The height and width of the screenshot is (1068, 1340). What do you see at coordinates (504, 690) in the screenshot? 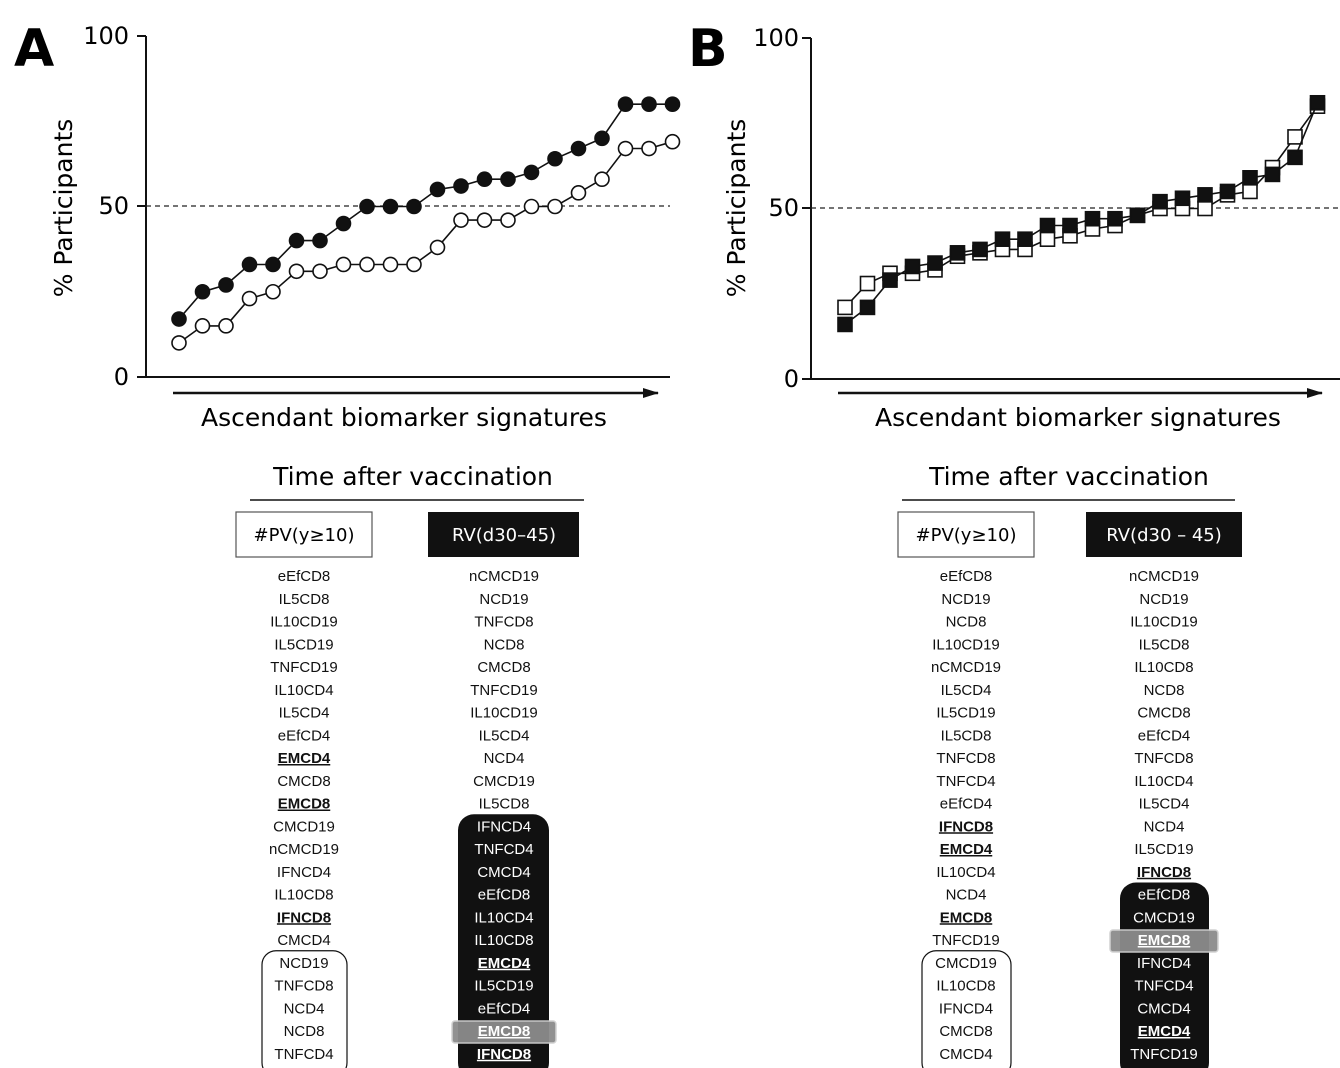
I see `right-list-item-a-5: TNFCD19` at bounding box center [504, 690].